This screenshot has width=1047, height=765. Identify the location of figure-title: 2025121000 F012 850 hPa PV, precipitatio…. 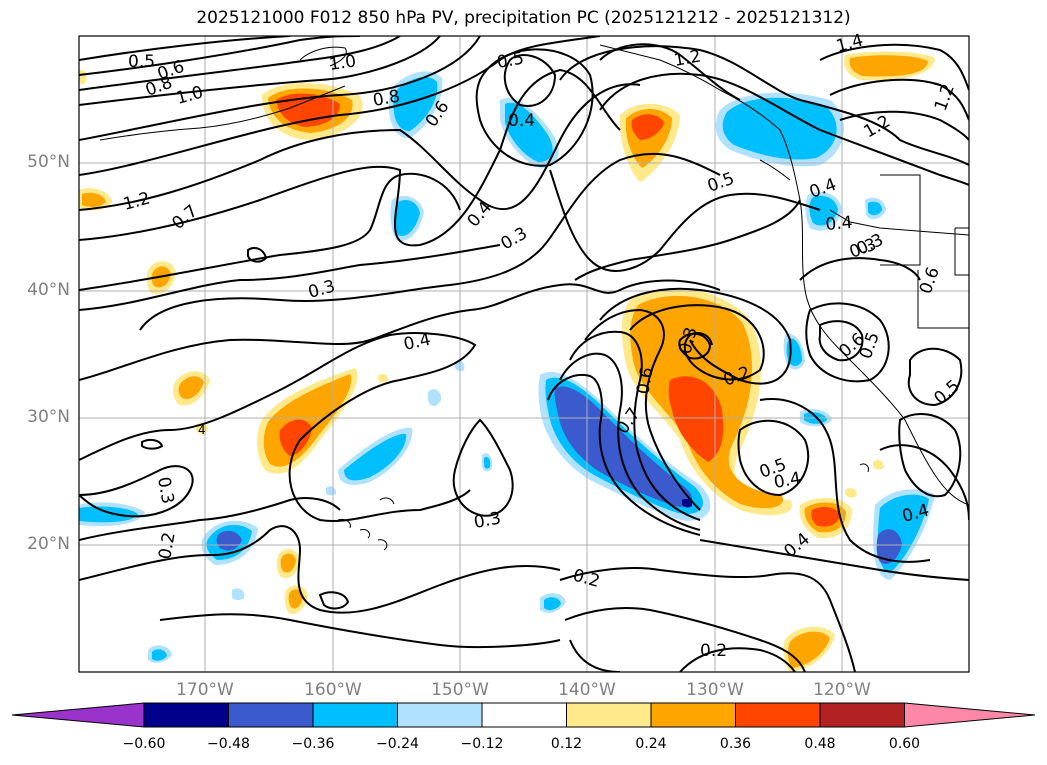
(523, 18).